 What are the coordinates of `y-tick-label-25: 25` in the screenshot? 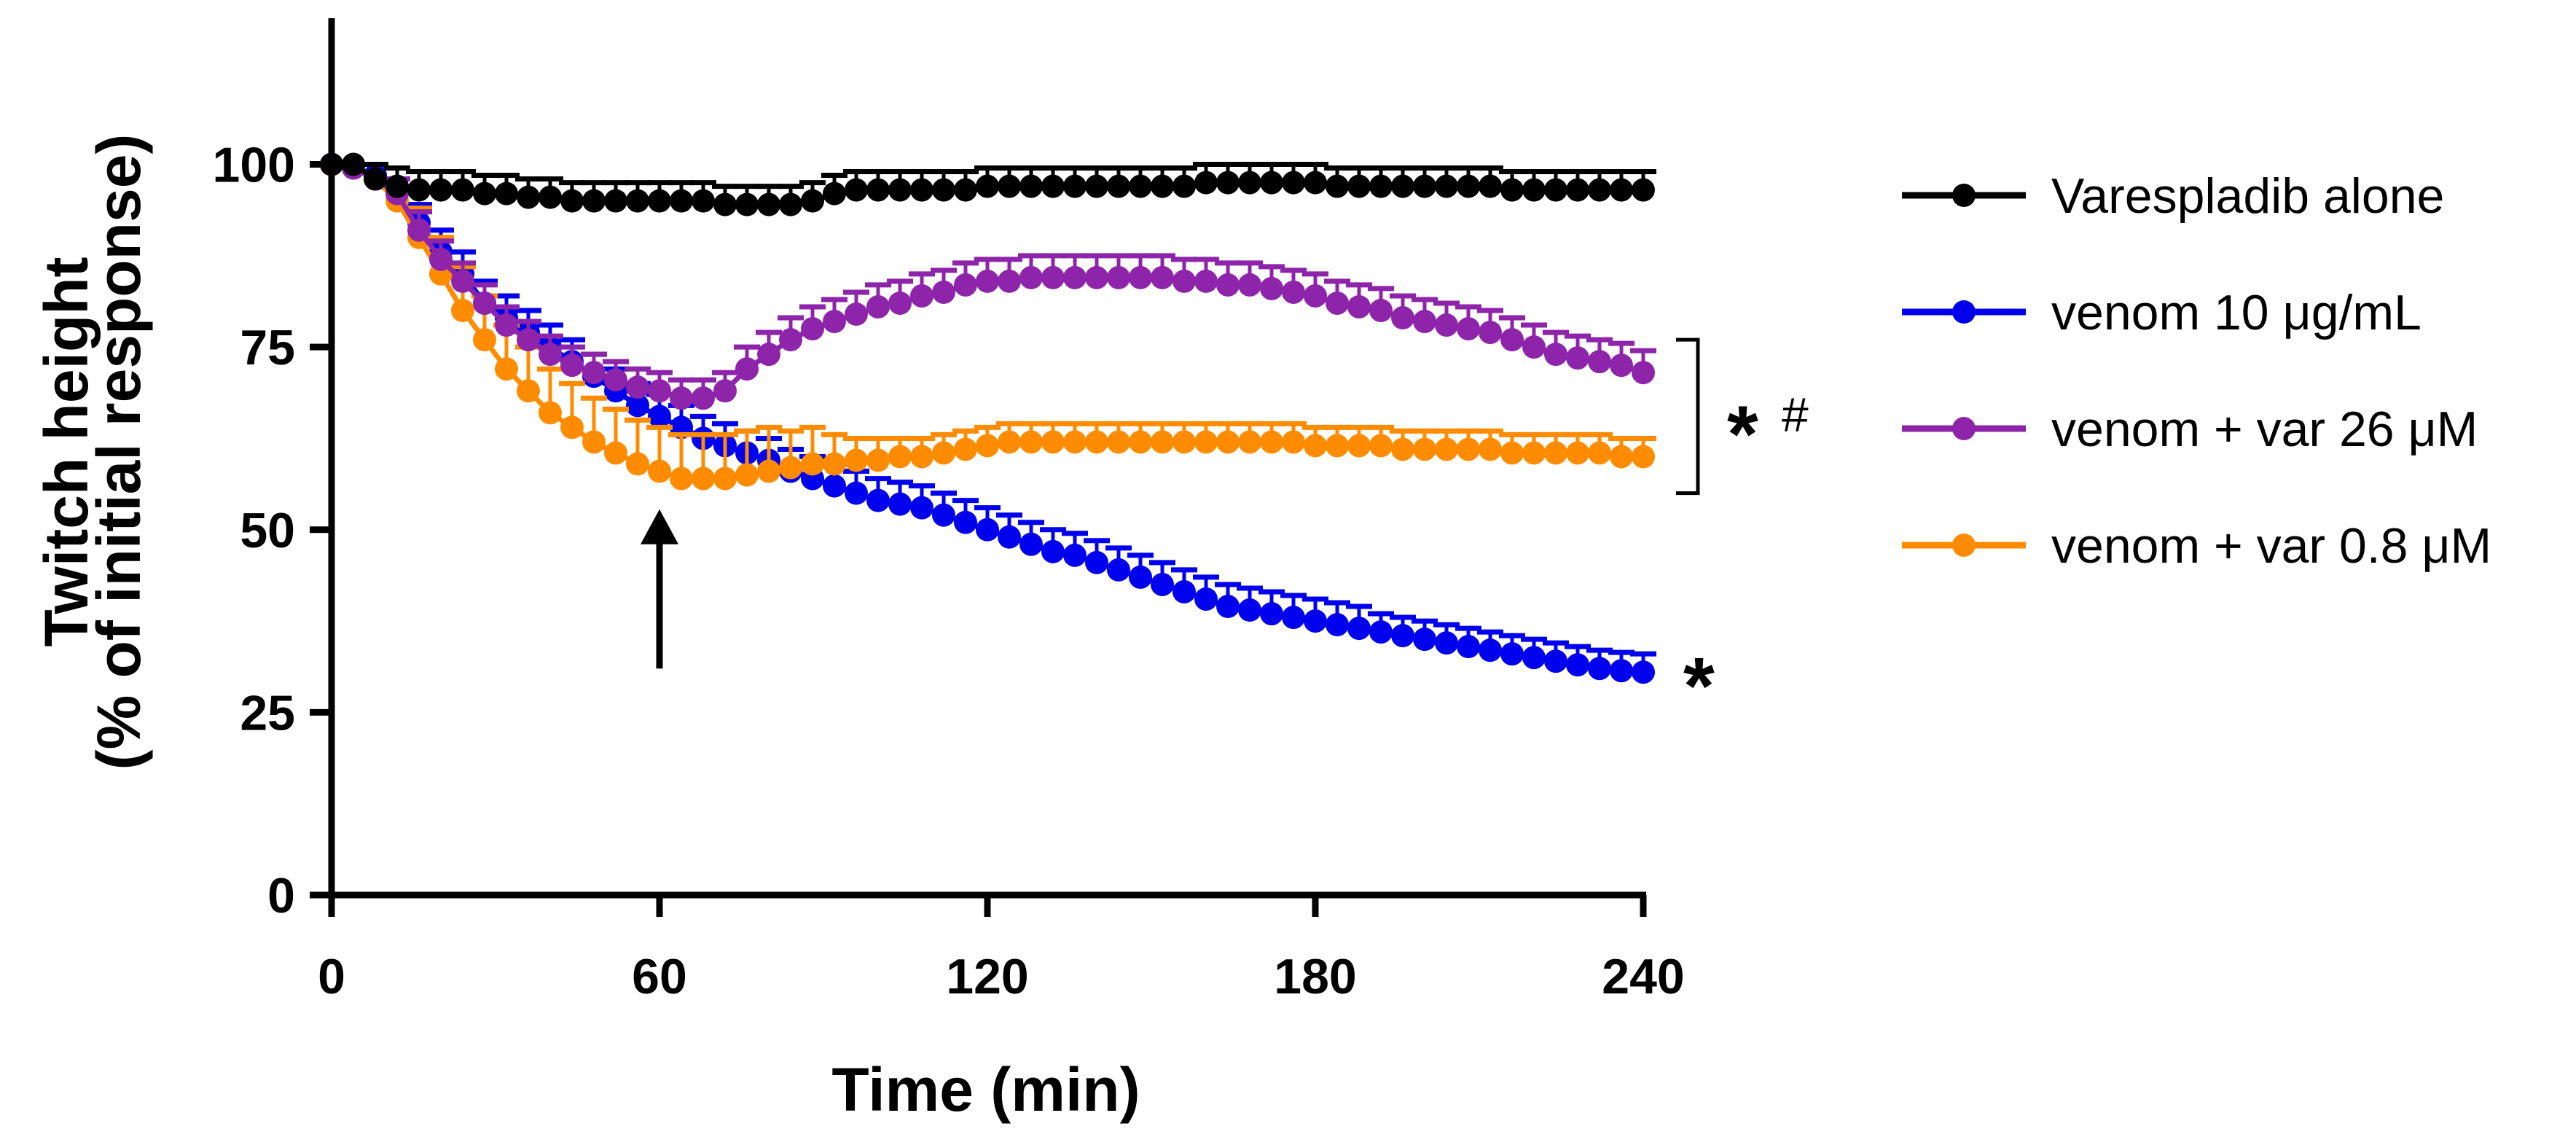 It's located at (267, 713).